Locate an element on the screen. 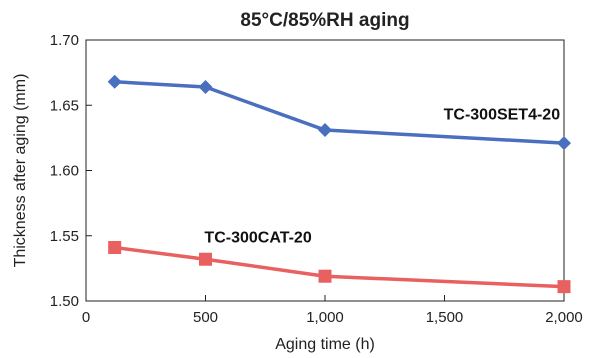 The width and height of the screenshot is (590, 358). y-tick-label: 1.55 is located at coordinates (64, 236).